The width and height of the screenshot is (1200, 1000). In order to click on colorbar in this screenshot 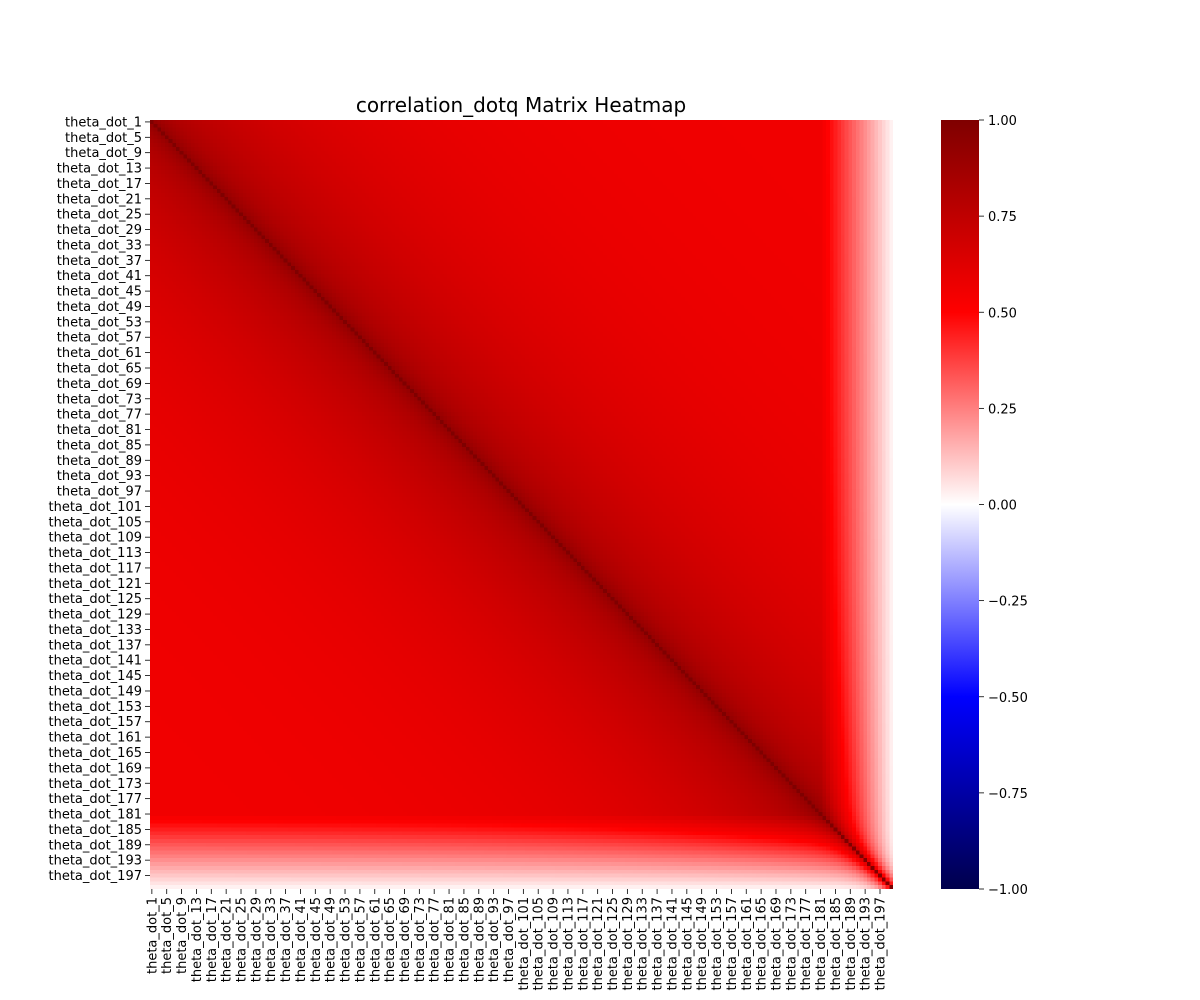, I will do `click(960, 504)`.